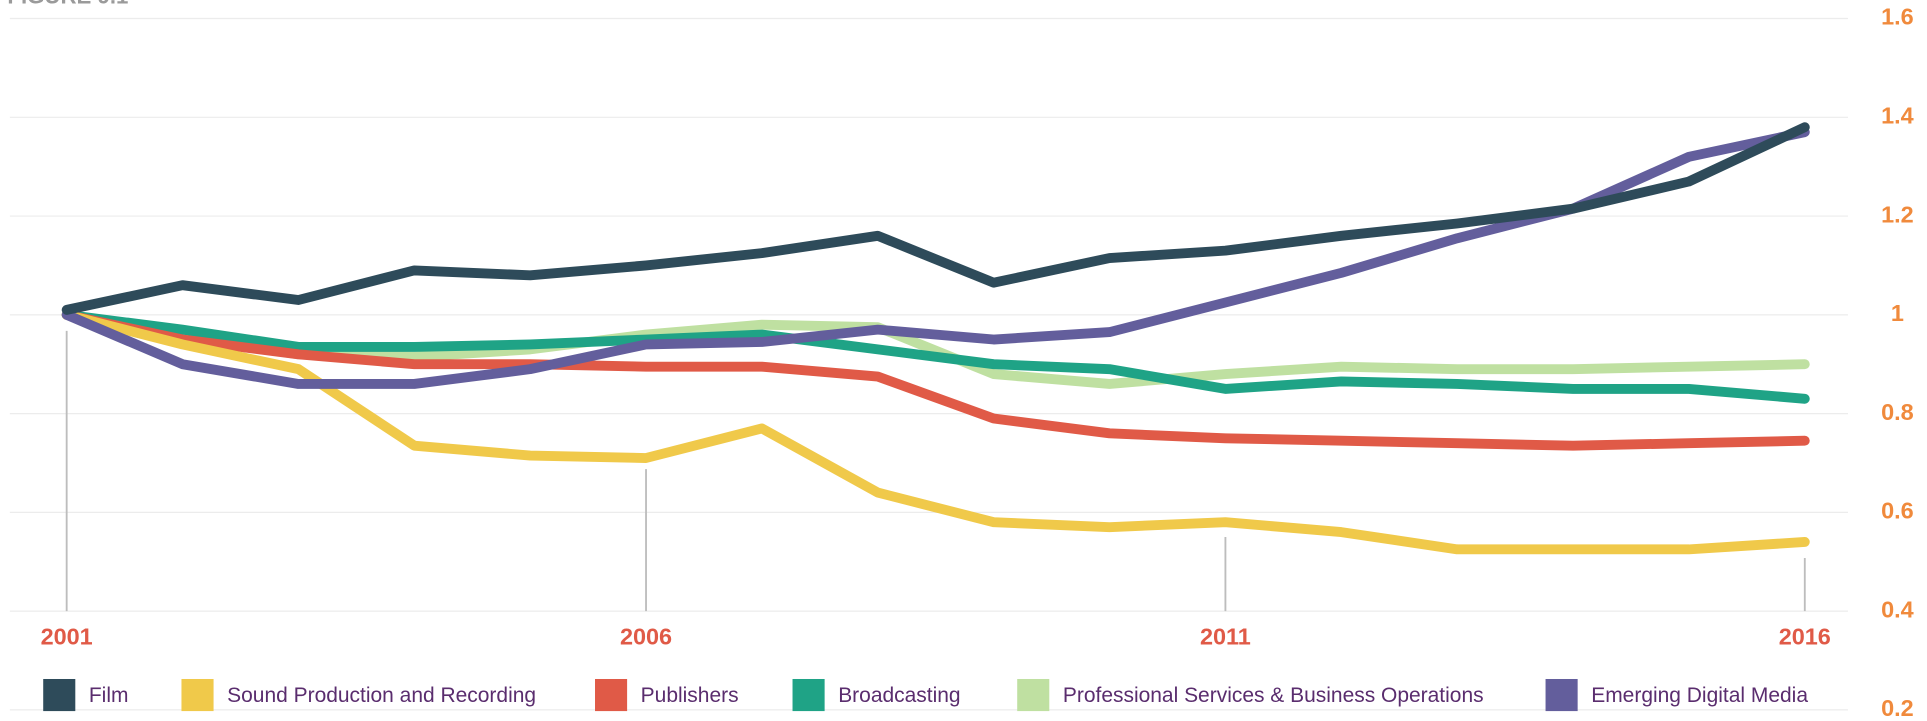  Describe the element at coordinates (1897, 609) in the screenshot. I see `y-tick-label: 0.4` at that location.